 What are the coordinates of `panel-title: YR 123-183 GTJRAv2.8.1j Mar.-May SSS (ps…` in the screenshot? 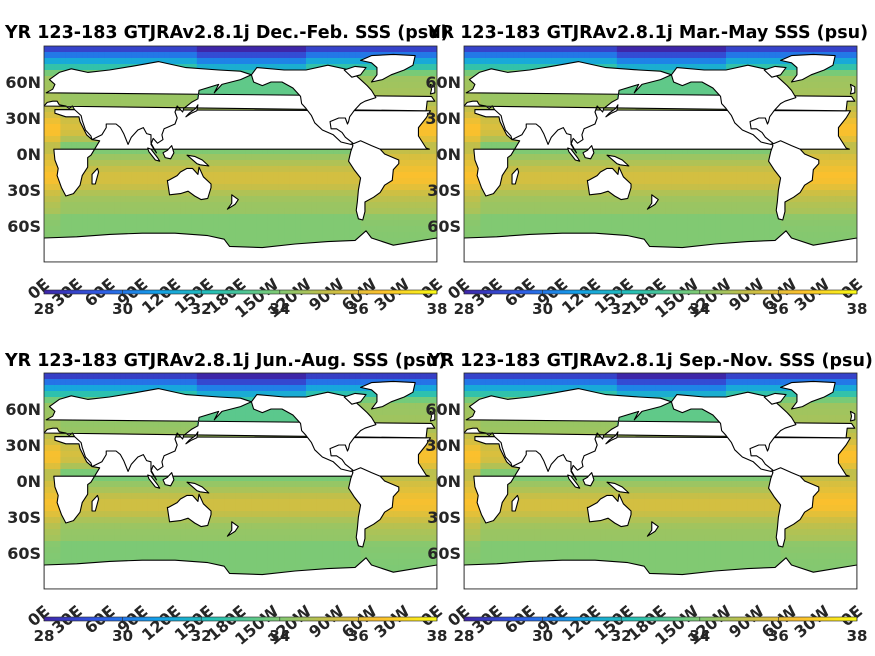 It's located at (647, 33).